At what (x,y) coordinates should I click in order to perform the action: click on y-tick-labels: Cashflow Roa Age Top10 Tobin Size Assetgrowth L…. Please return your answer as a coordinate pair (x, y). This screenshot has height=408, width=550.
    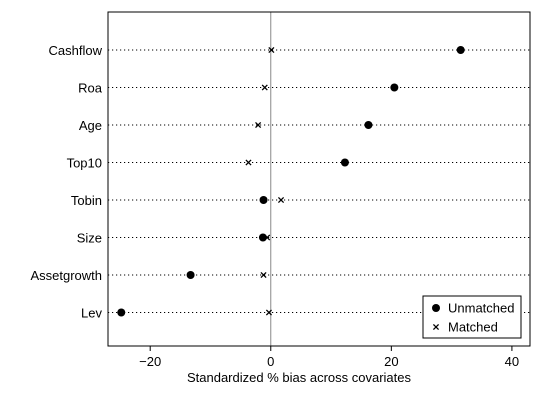
    Looking at the image, I should click on (66, 182).